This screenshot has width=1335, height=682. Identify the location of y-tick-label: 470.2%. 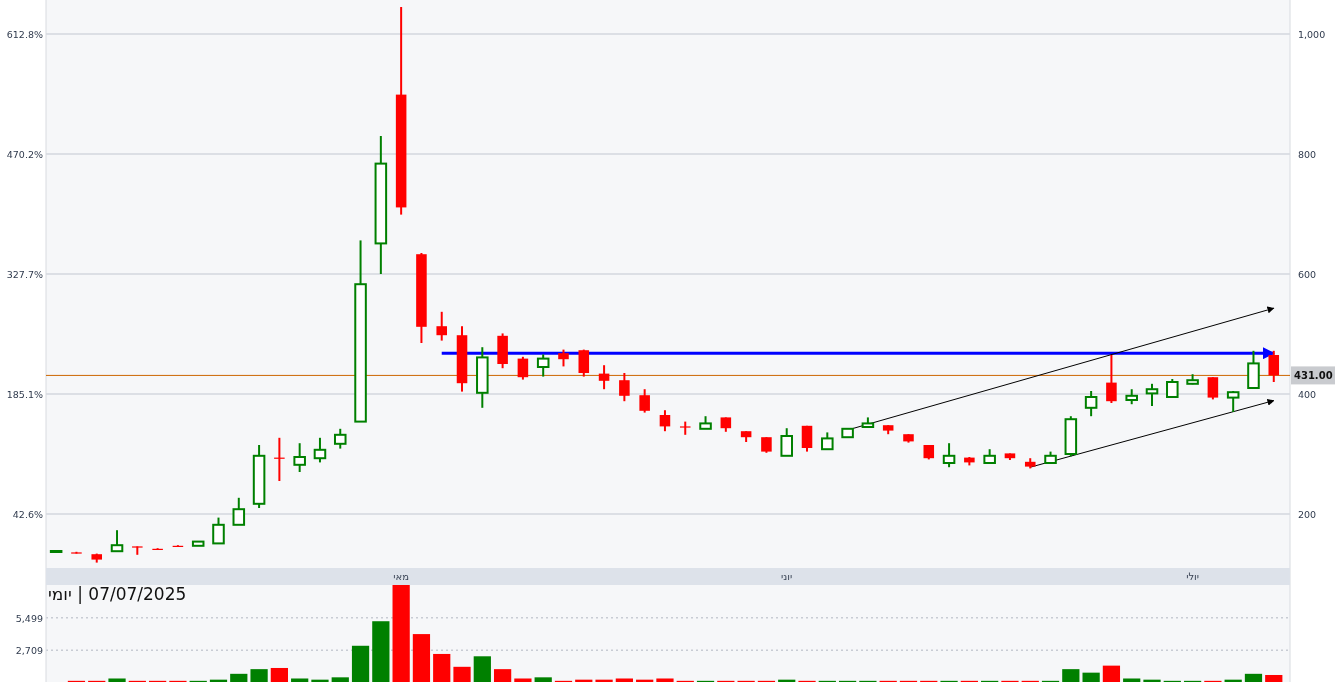
(24, 155).